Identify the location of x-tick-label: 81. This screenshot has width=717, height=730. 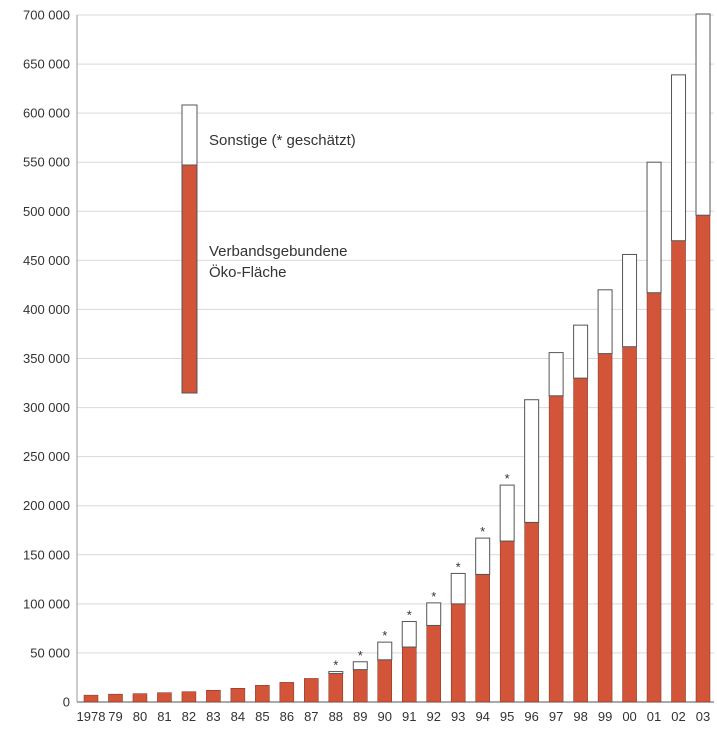
(164, 716).